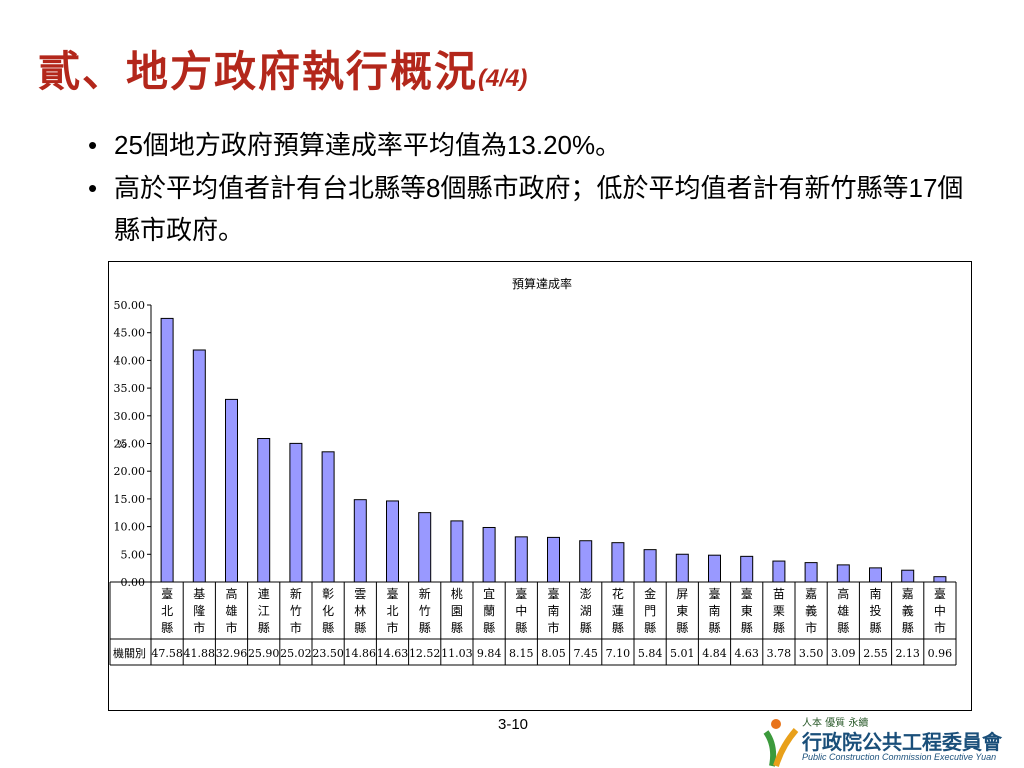  Describe the element at coordinates (282, 68) in the screenshot. I see `slide-title: 貳、地方政府執行概況(4/4)` at that location.